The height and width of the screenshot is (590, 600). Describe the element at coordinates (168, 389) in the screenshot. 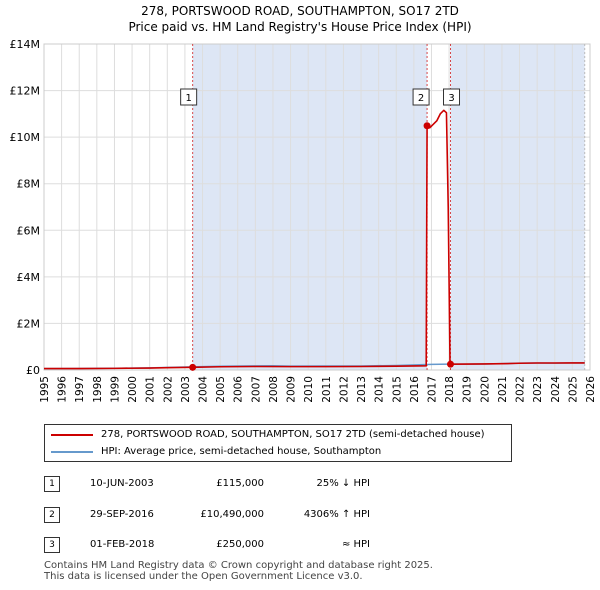

I see `x-tick-label: 2002` at that location.